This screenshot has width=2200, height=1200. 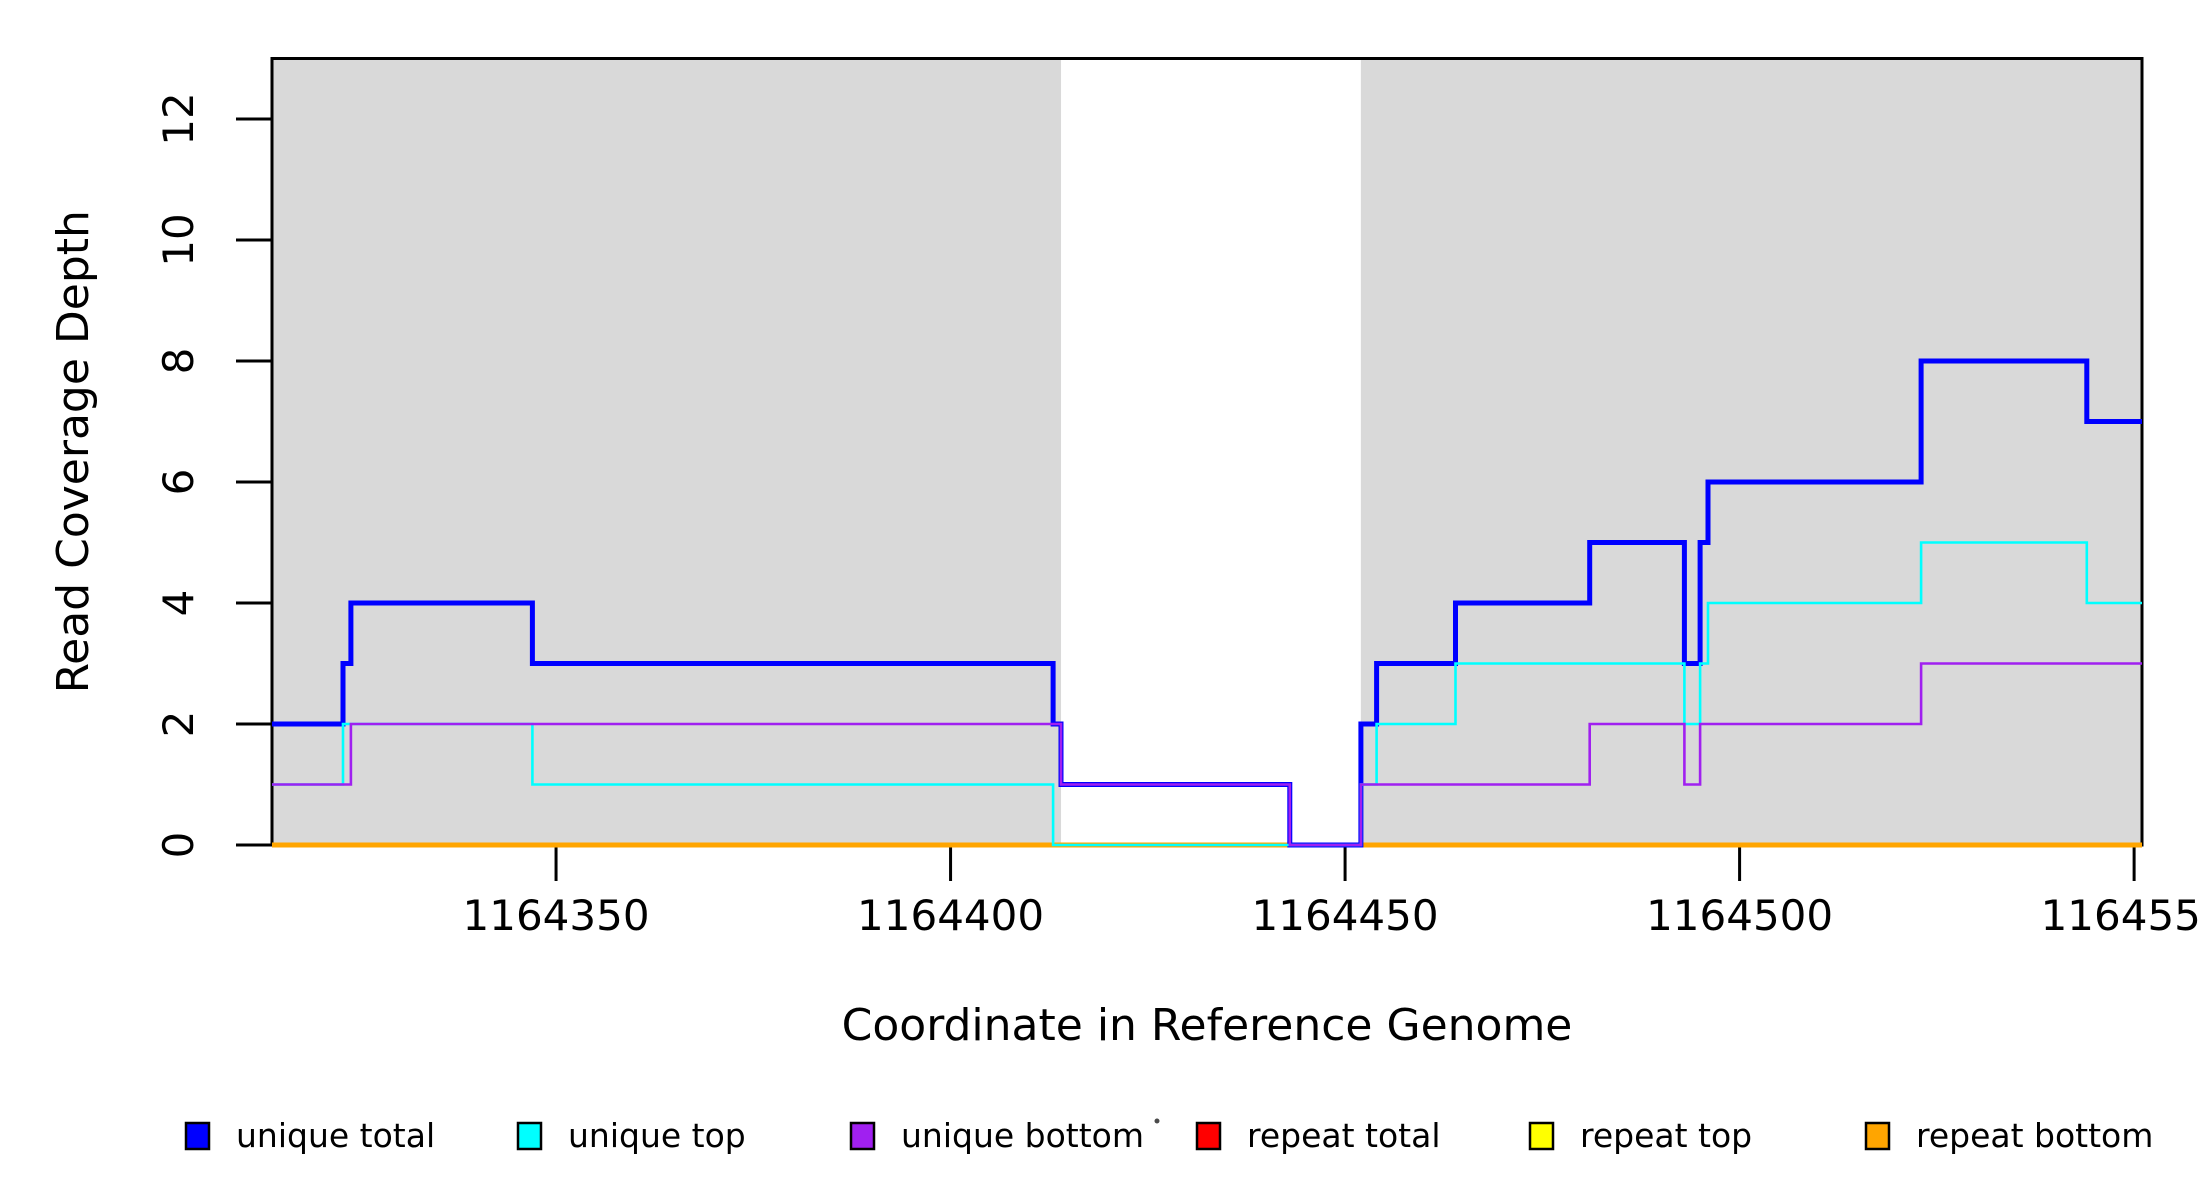 What do you see at coordinates (1739, 915) in the screenshot?
I see `x-tick-label: 1164500` at bounding box center [1739, 915].